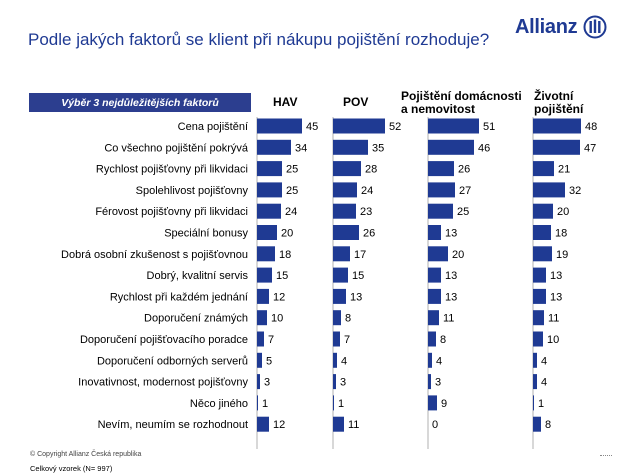 This screenshot has width=634, height=475. Describe the element at coordinates (378, 148) in the screenshot. I see `data-label: 35` at that location.